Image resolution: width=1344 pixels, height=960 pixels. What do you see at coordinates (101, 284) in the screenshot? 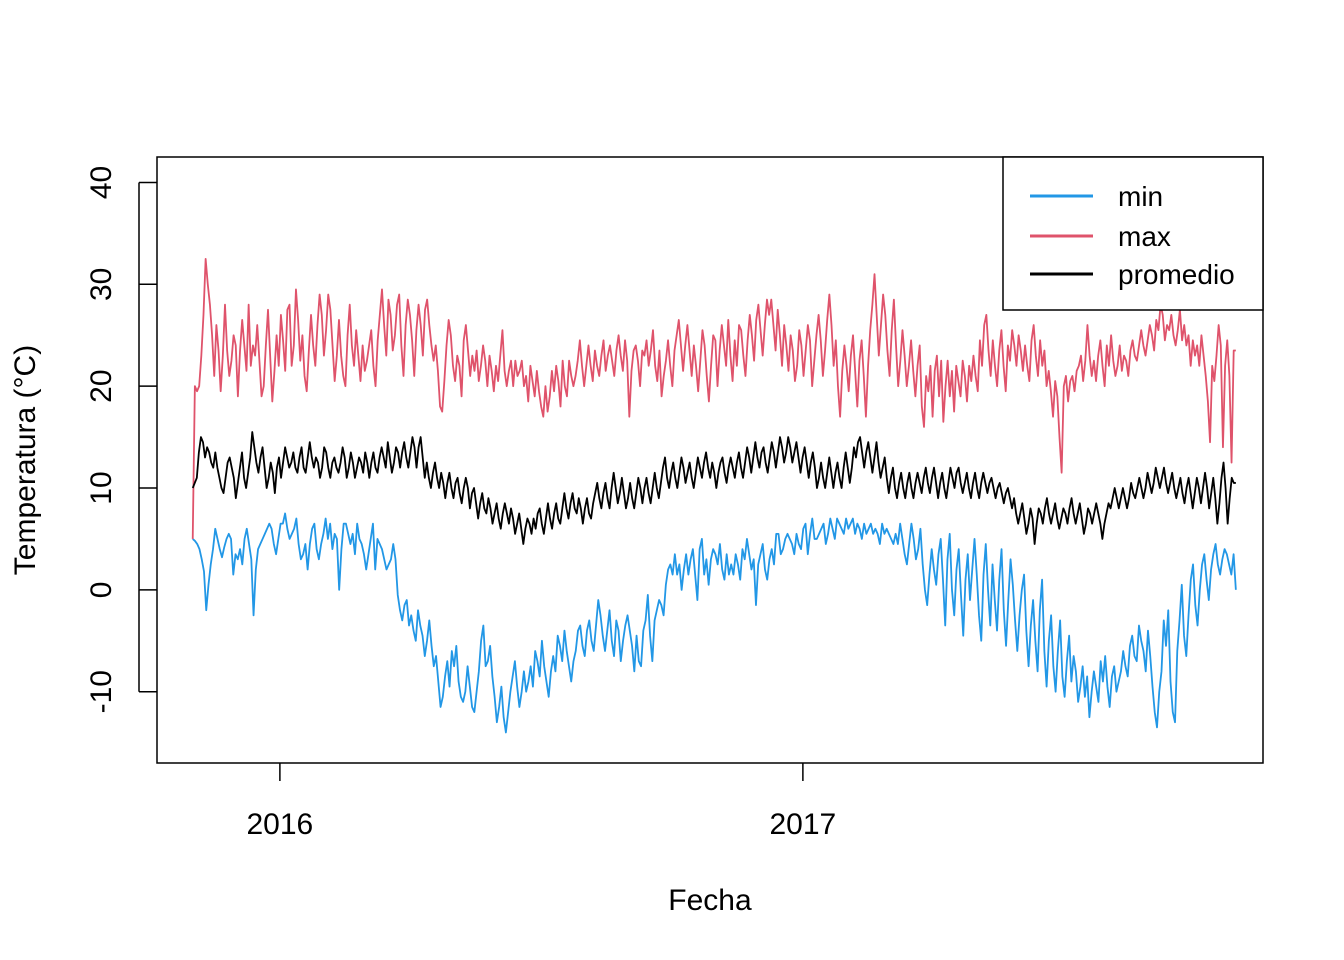
I see `y-tick-label-30: 30` at bounding box center [101, 284].